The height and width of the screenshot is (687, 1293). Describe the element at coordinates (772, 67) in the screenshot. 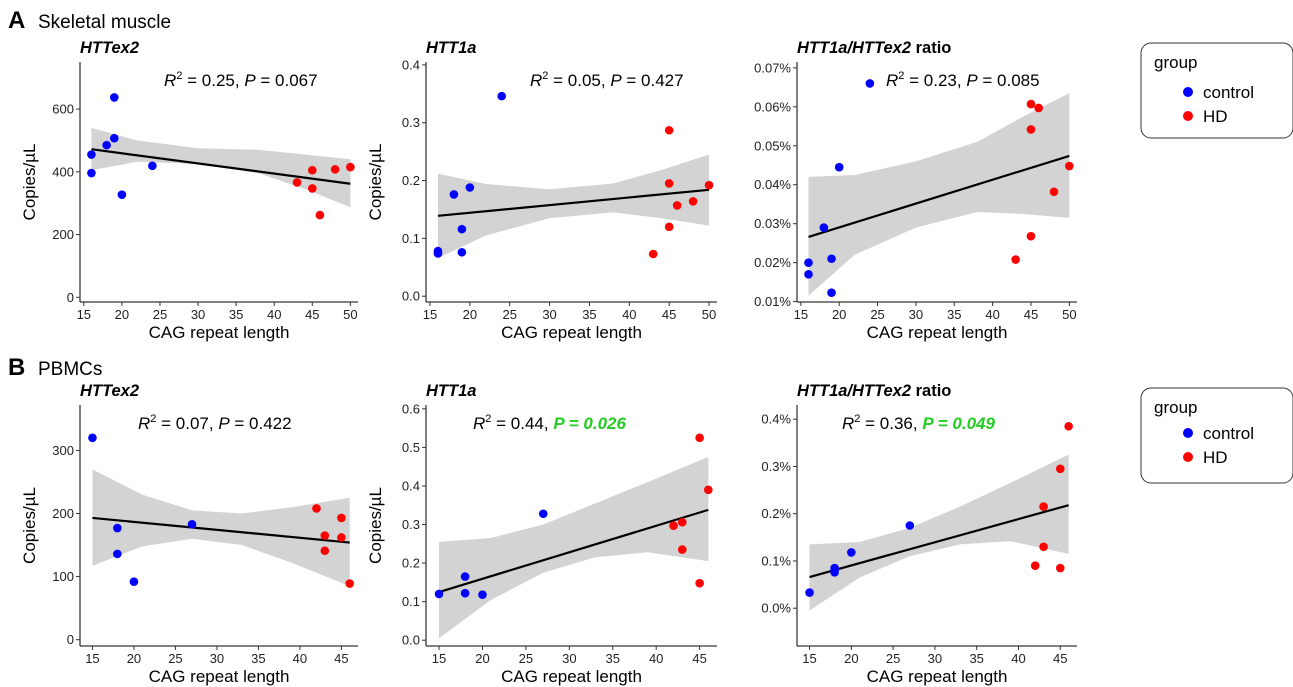

I see `y-tick-label: 0.07%` at that location.